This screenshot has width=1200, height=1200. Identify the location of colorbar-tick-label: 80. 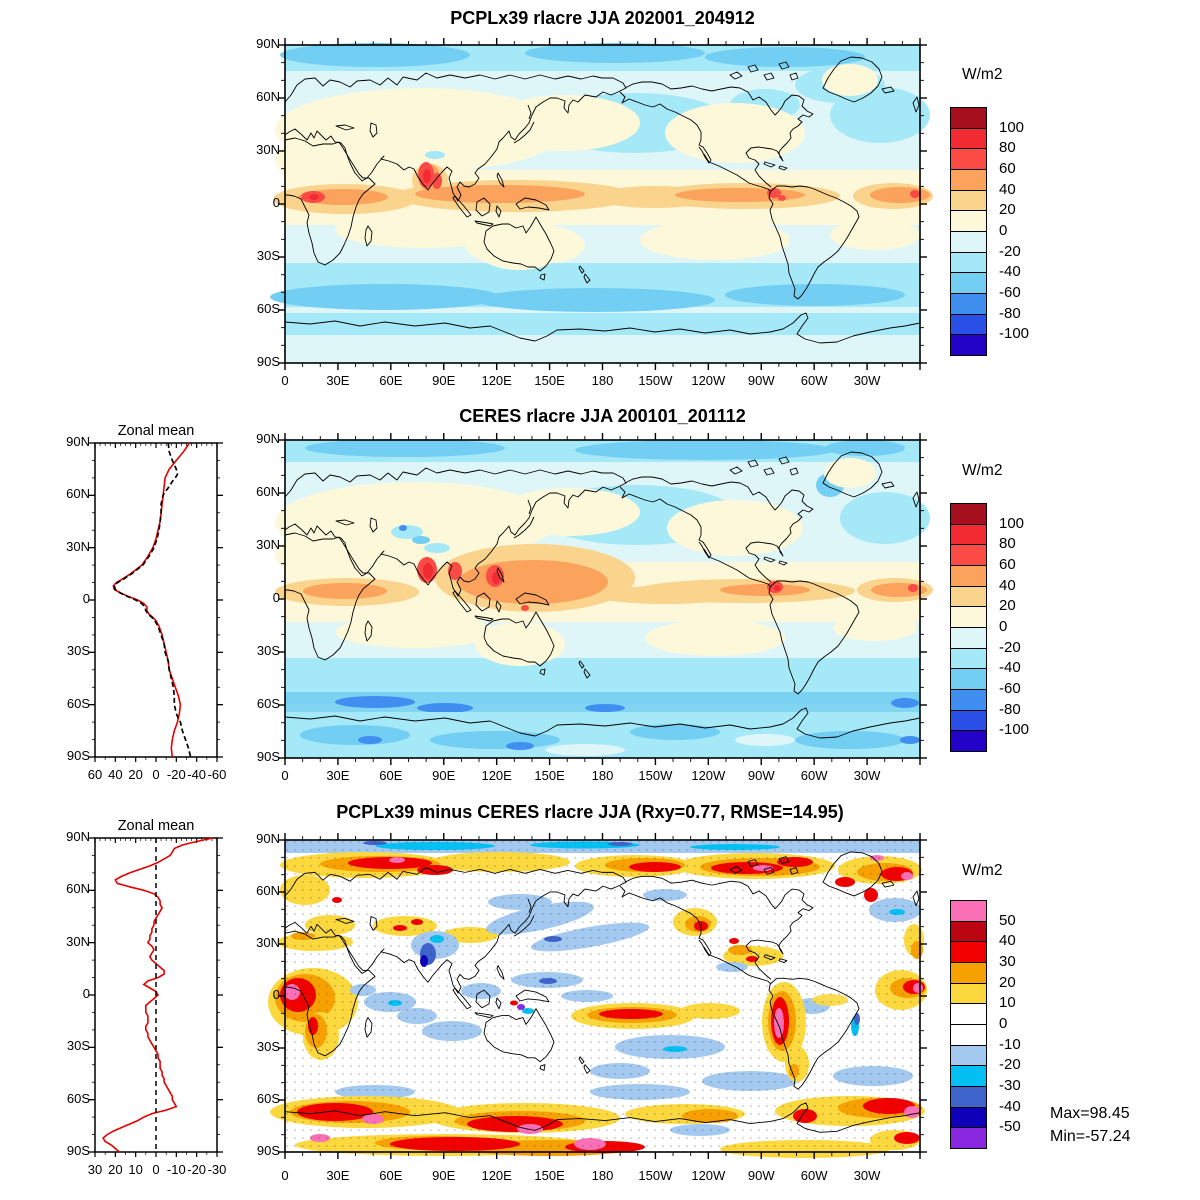
(1007, 148).